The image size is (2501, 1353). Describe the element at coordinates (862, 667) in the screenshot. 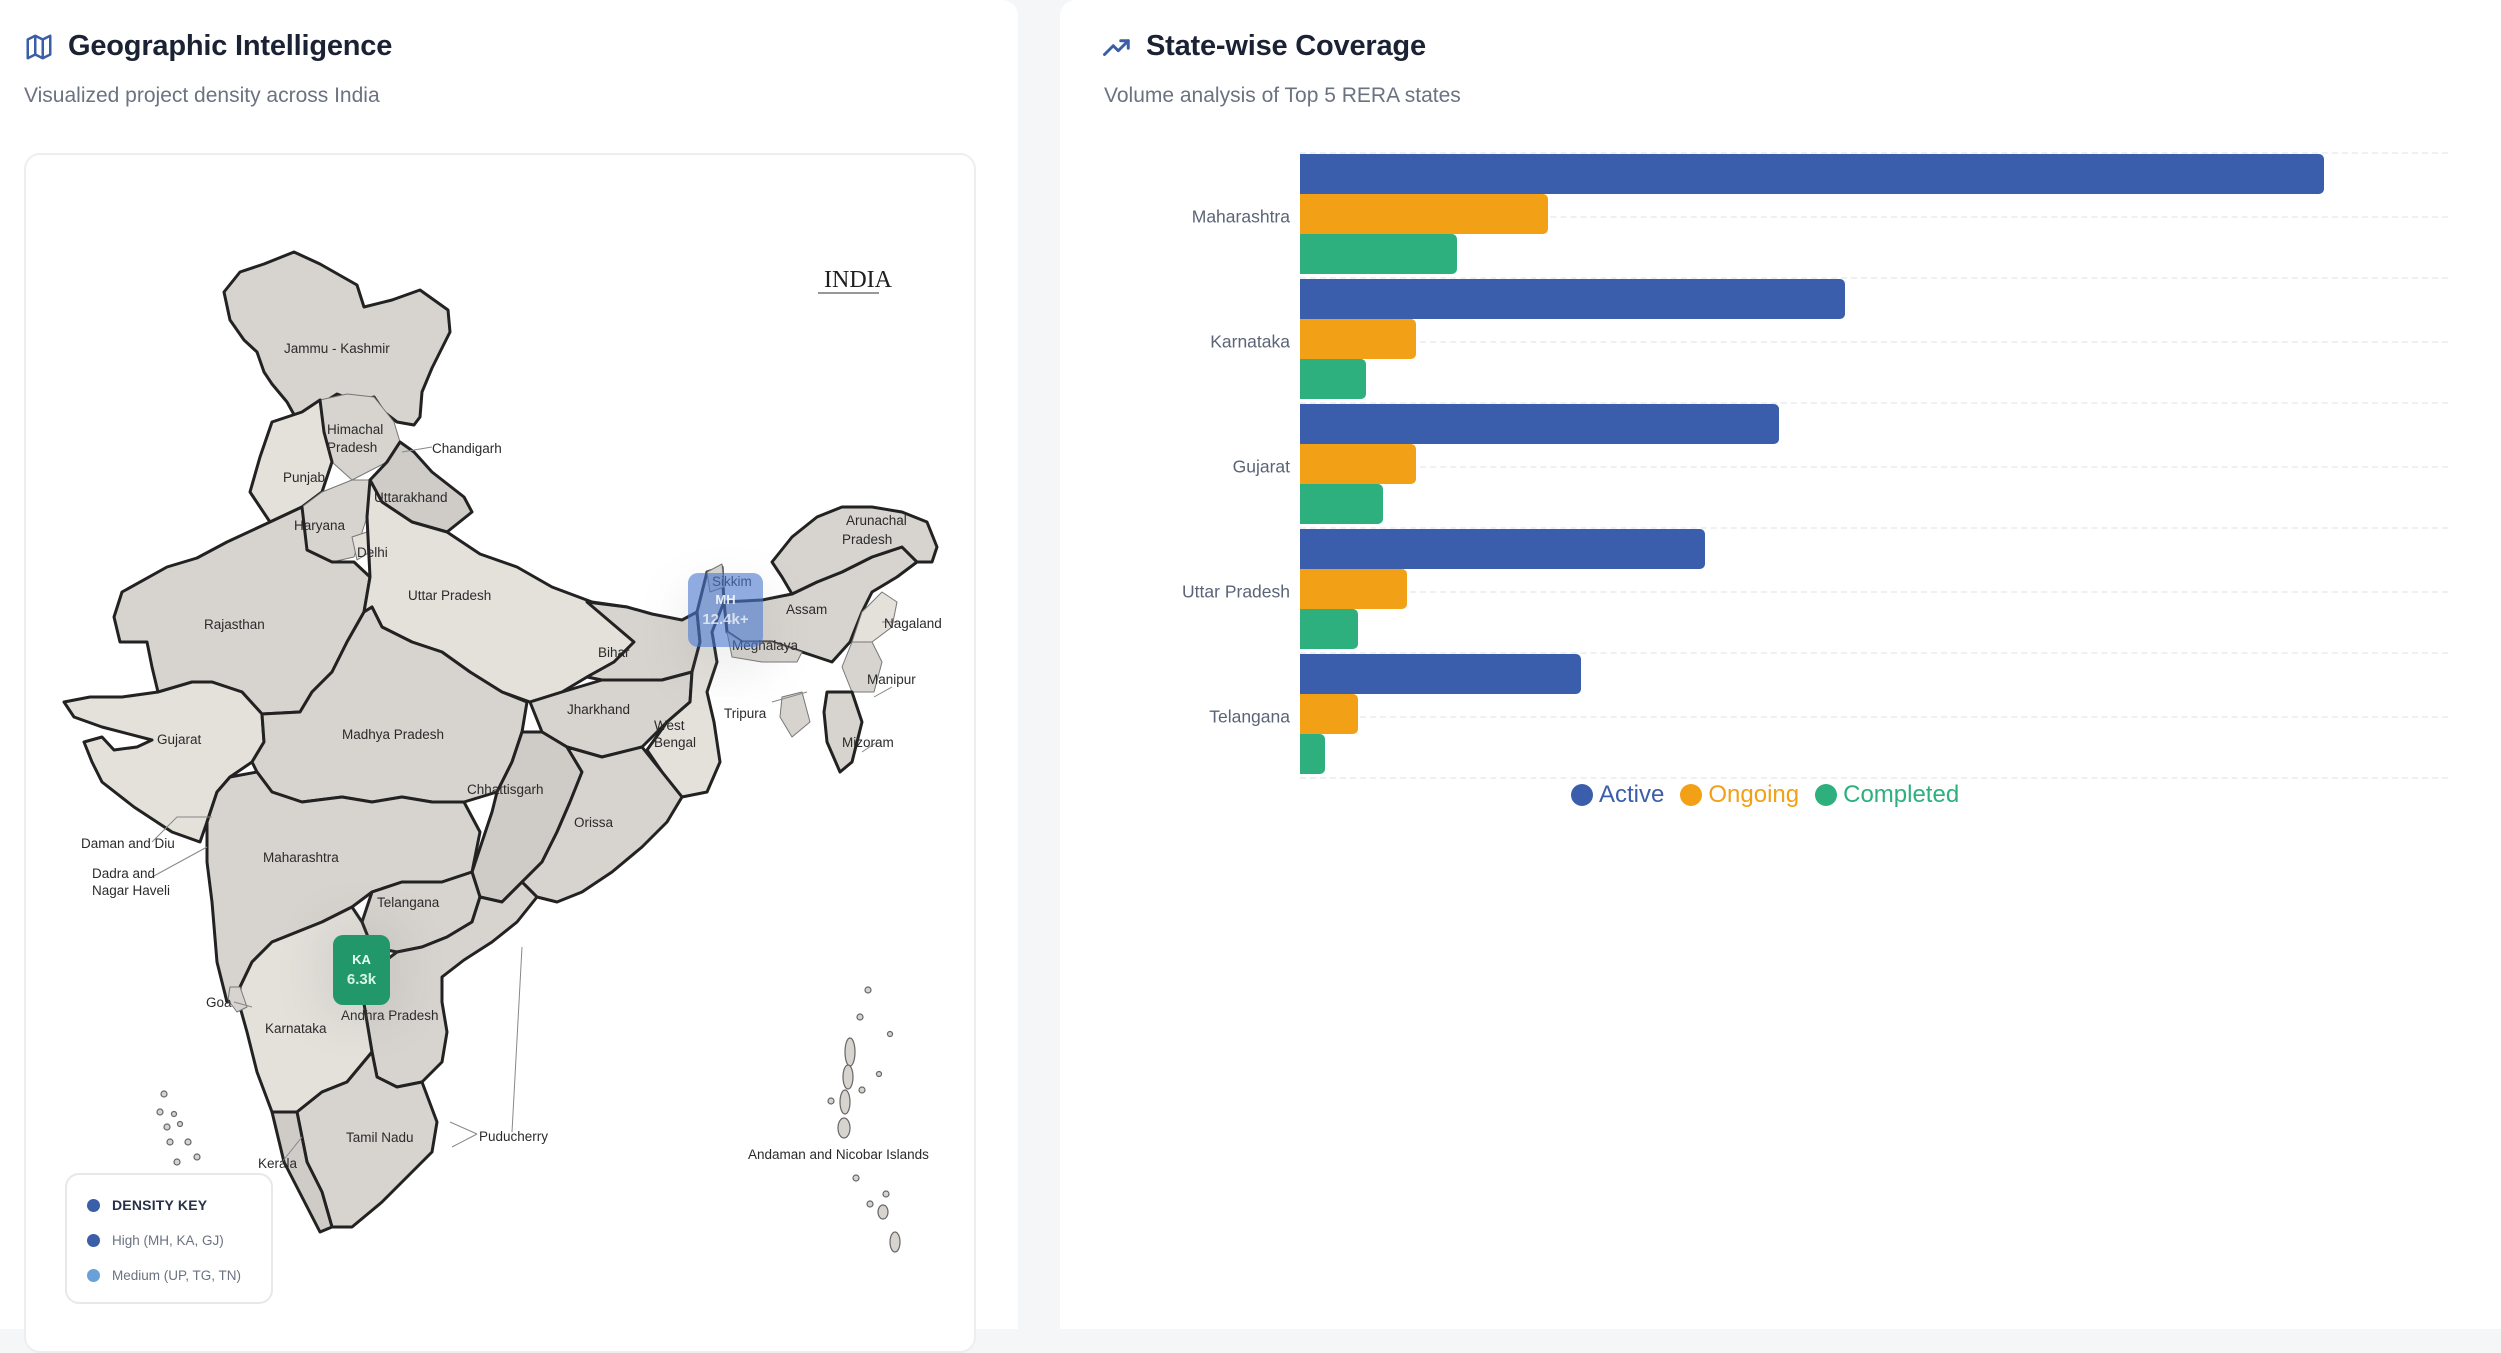

I see `state-manipur` at that location.